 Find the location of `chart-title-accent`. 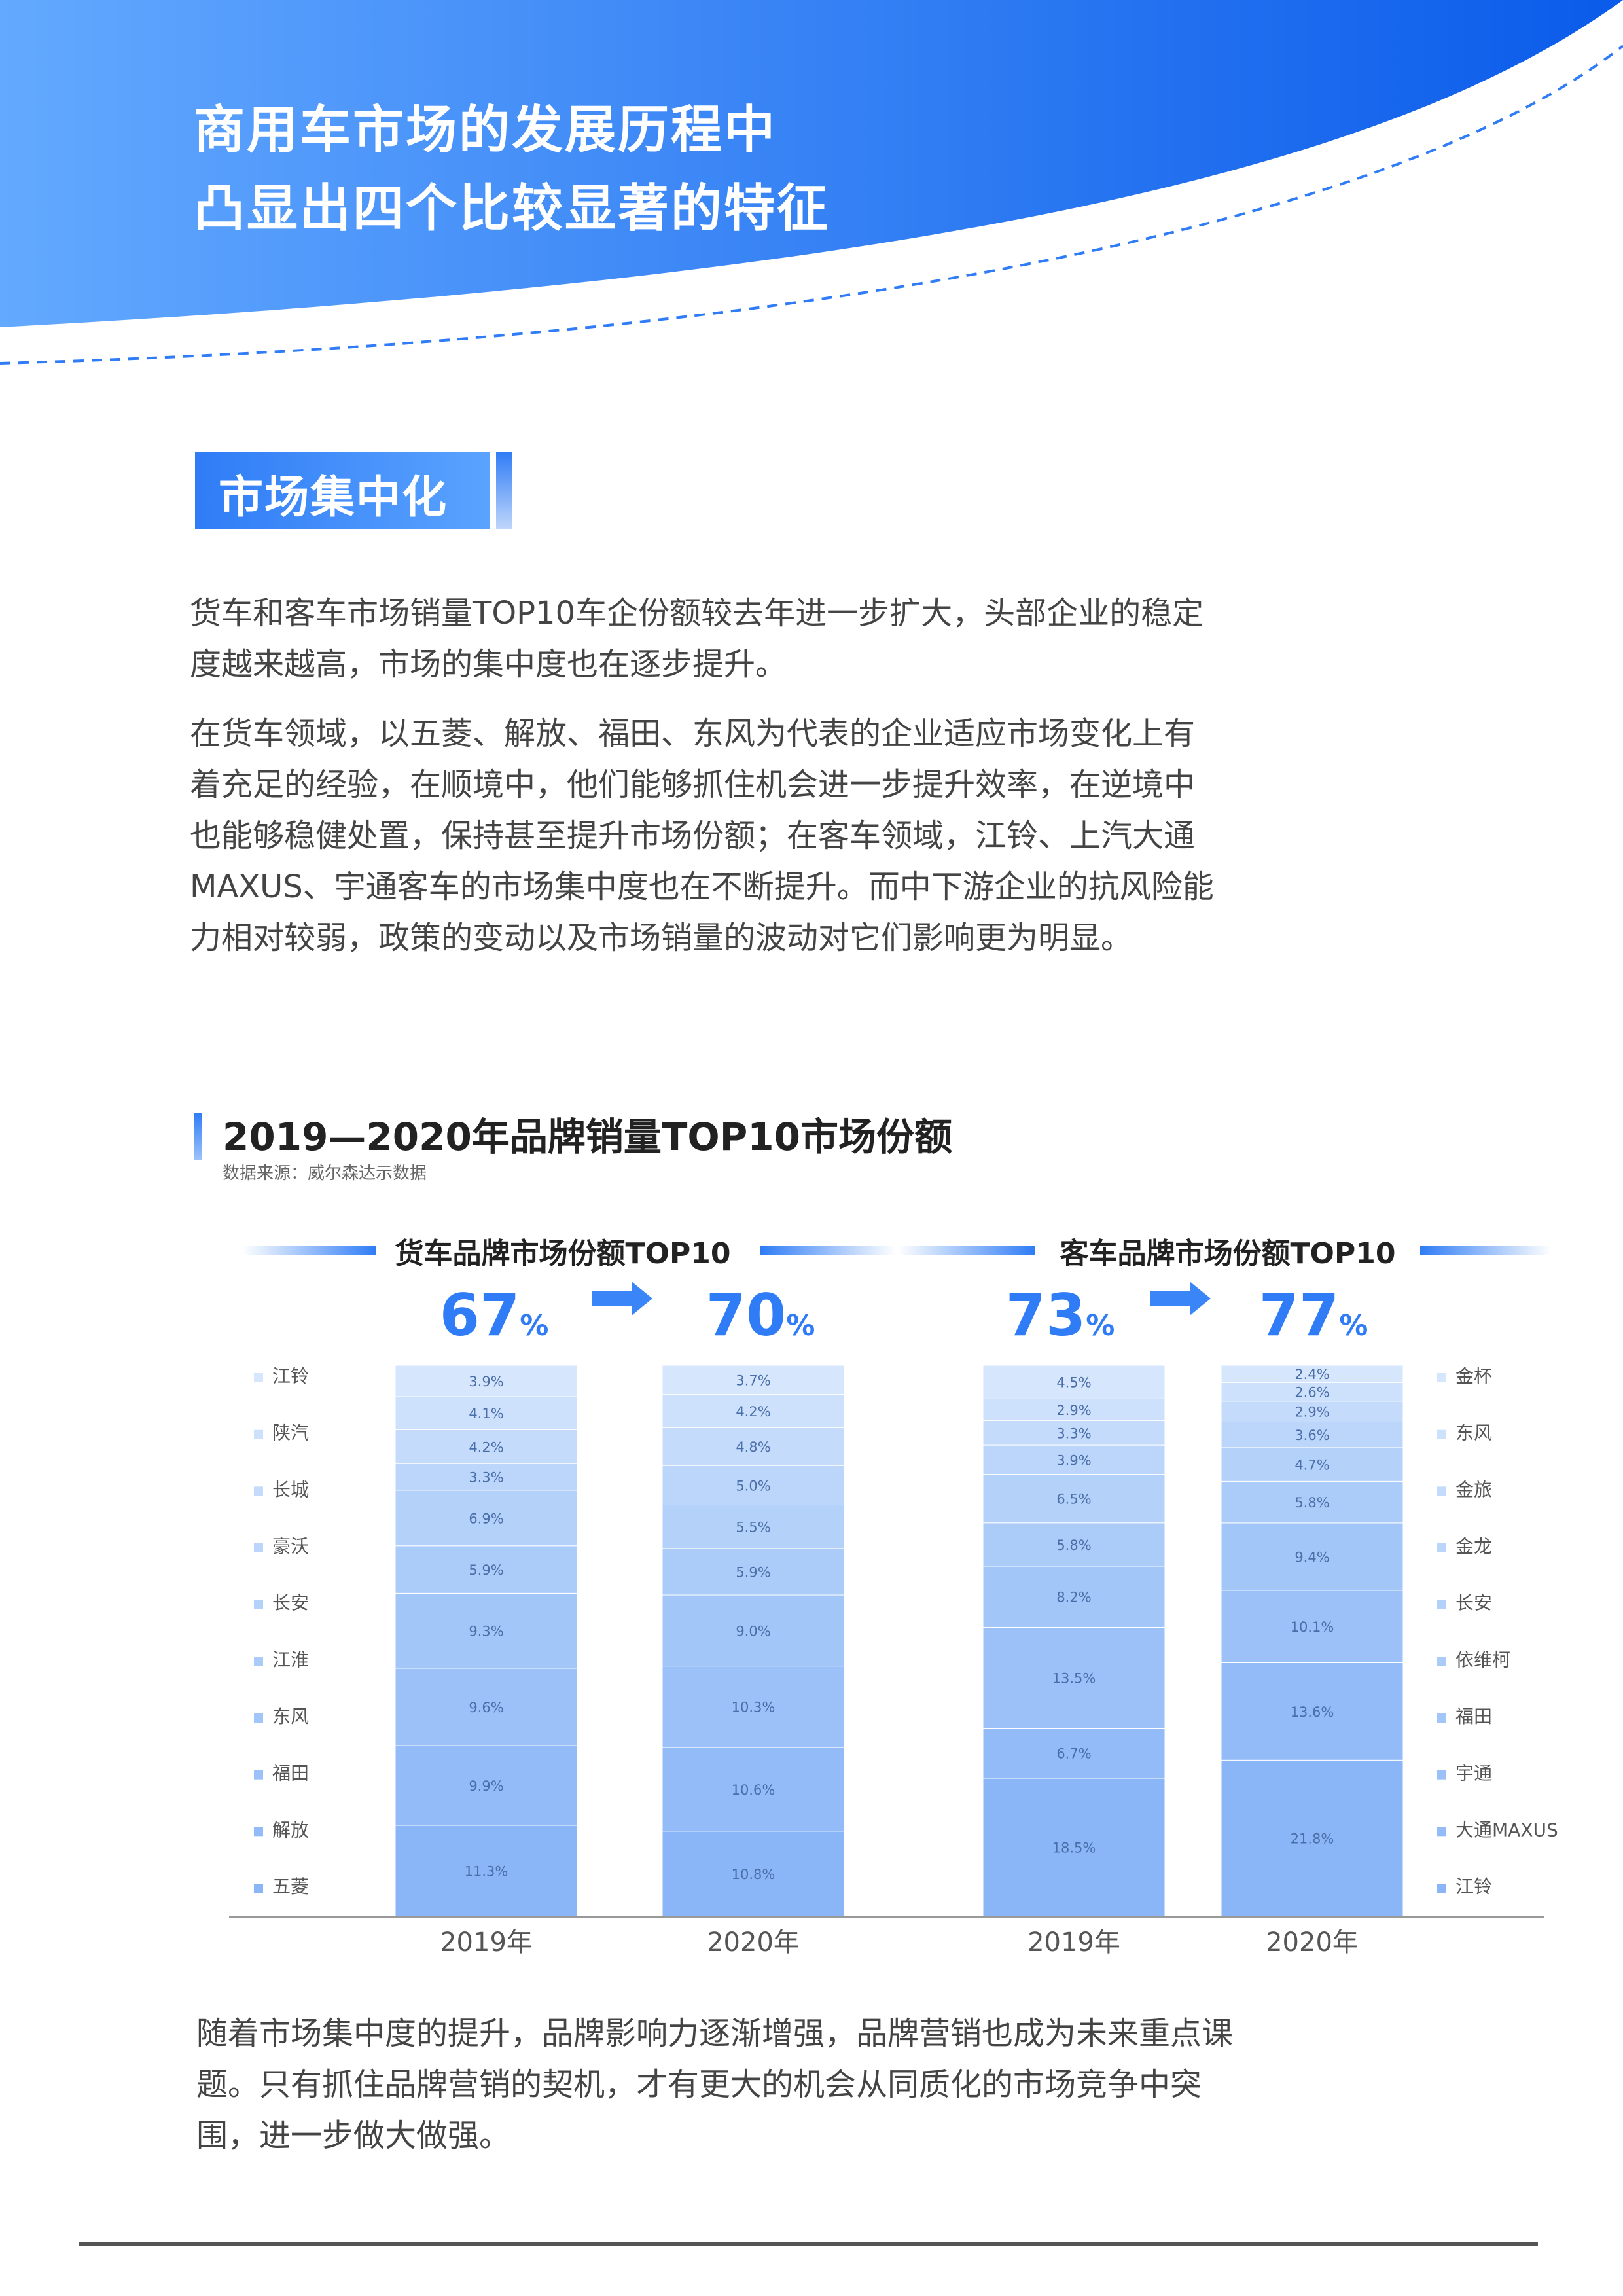

chart-title-accent is located at coordinates (198, 1136).